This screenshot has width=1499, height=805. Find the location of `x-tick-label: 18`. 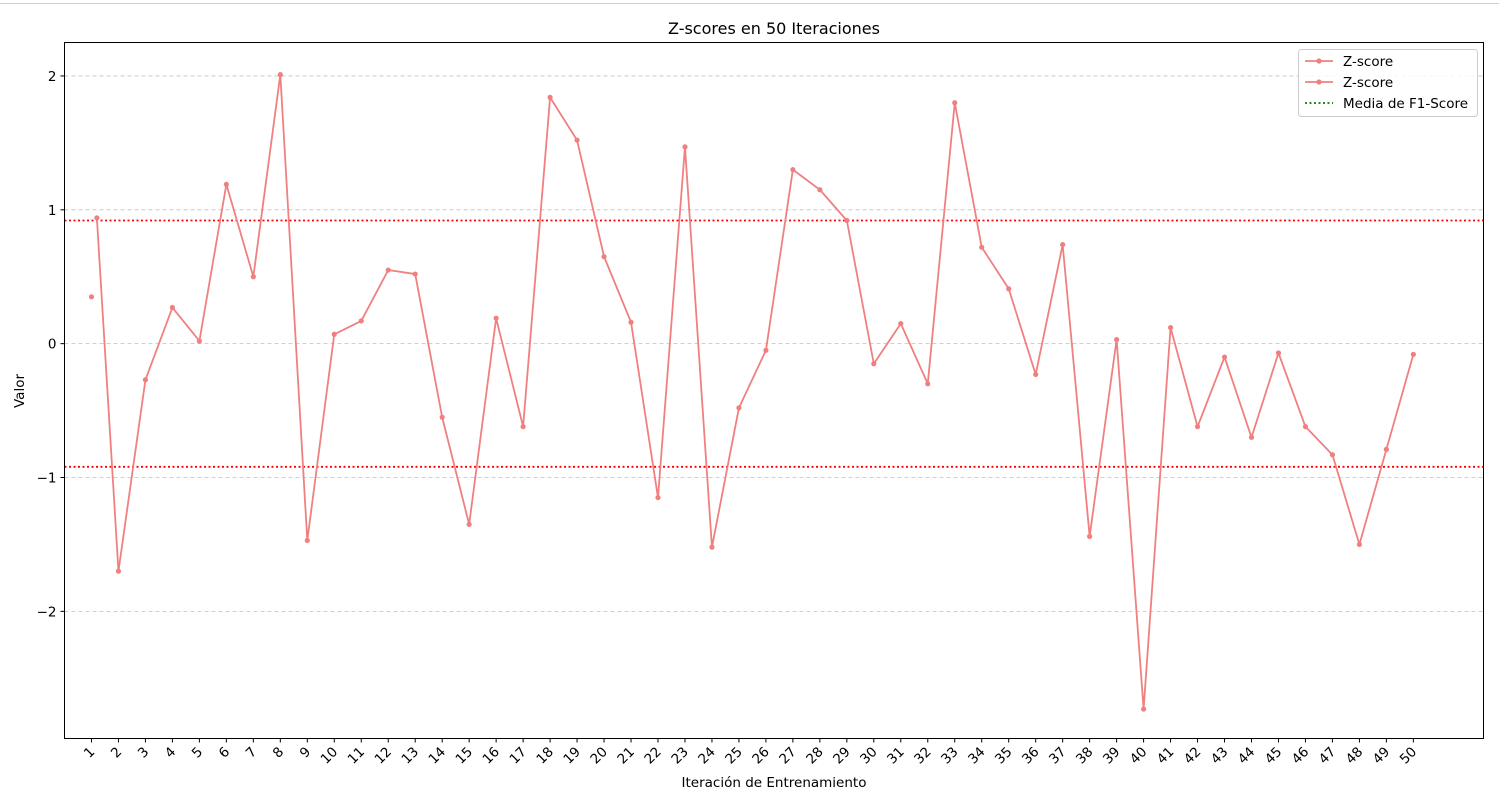

x-tick-label: 18 is located at coordinates (544, 755).